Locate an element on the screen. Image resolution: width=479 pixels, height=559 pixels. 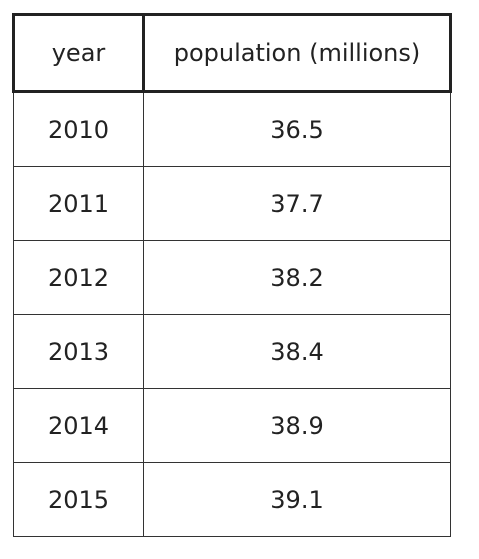
table-row: 2012 38.2 is located at coordinates (232, 277).